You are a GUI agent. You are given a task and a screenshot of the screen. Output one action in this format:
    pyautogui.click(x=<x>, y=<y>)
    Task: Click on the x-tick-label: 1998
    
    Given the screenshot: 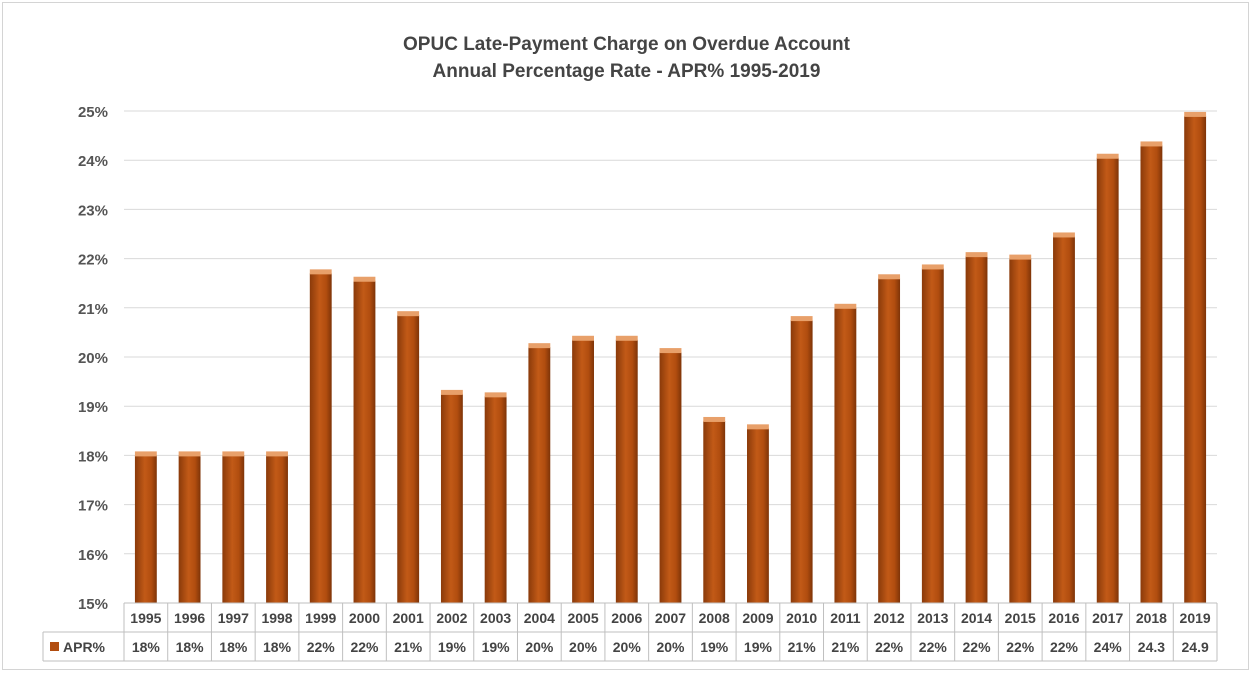 What is the action you would take?
    pyautogui.click(x=276, y=618)
    